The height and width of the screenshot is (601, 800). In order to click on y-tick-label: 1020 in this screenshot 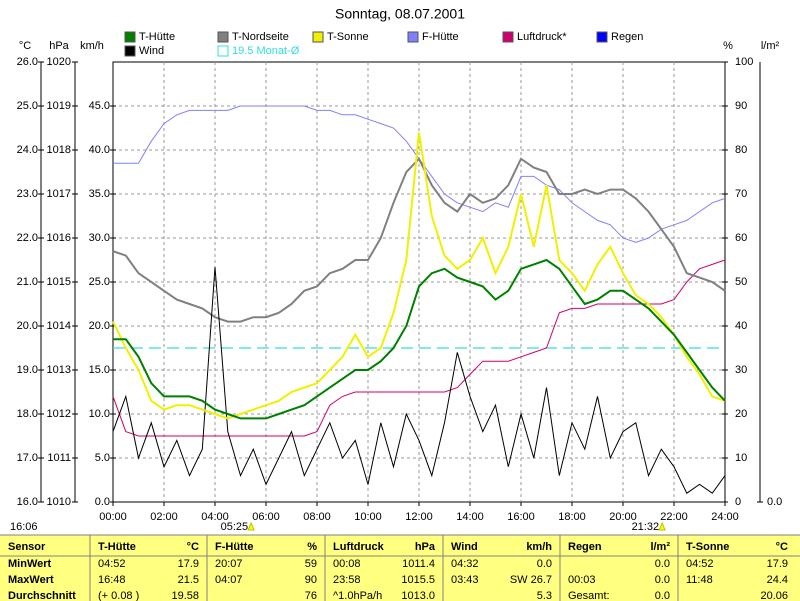, I will do `click(59, 62)`.